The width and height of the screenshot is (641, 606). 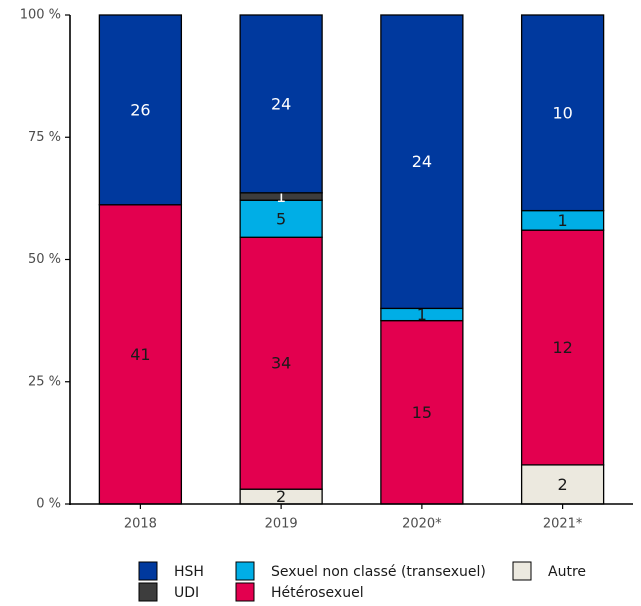 I want to click on legend-item: UDI, so click(x=168, y=592).